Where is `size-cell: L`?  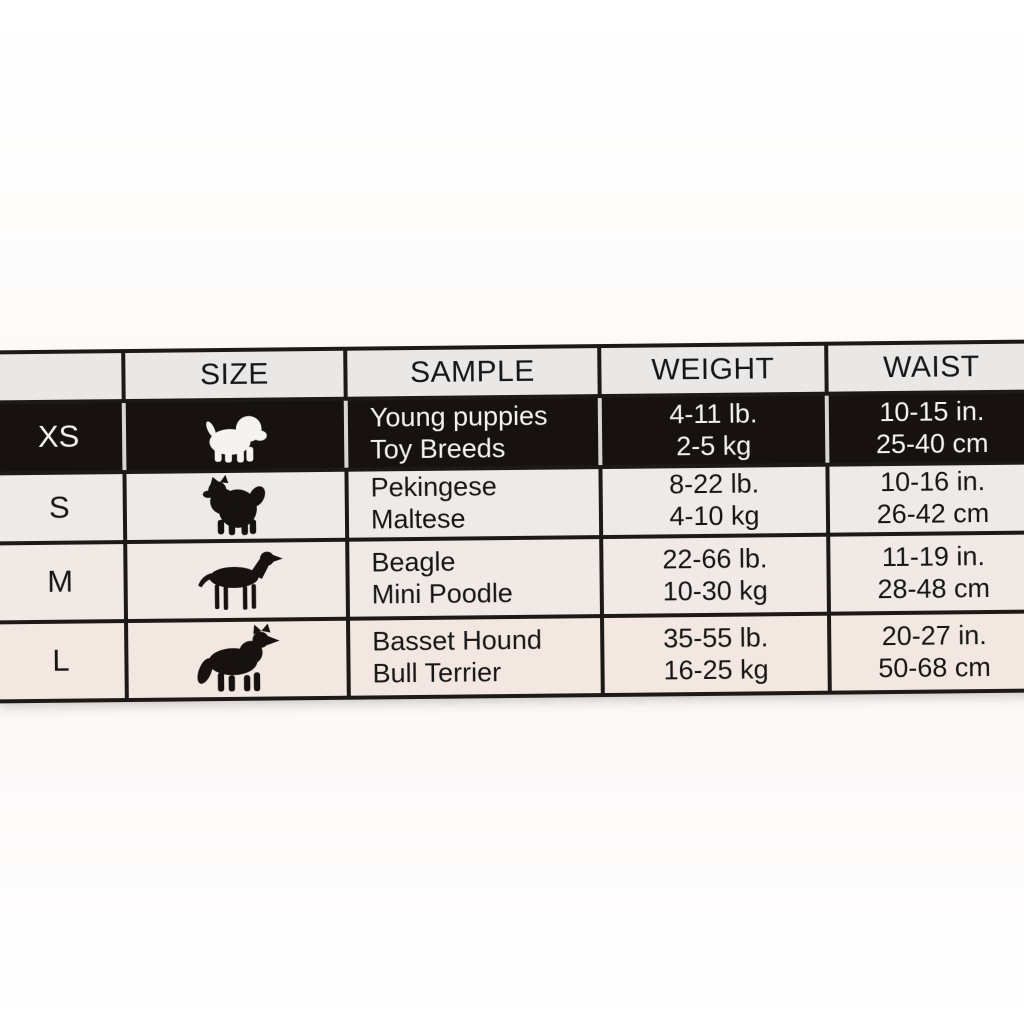 size-cell: L is located at coordinates (64, 661).